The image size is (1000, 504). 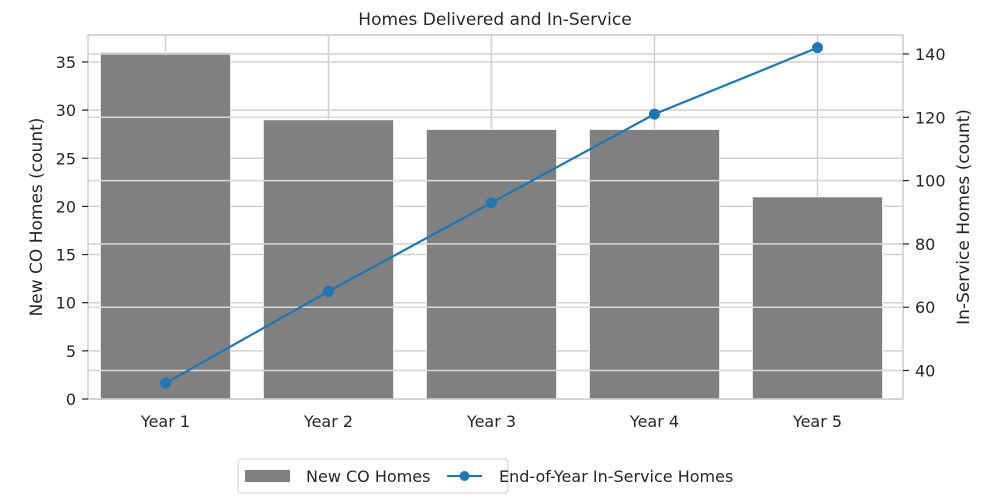 What do you see at coordinates (368, 476) in the screenshot?
I see `legend-label-bars: New CO Homes` at bounding box center [368, 476].